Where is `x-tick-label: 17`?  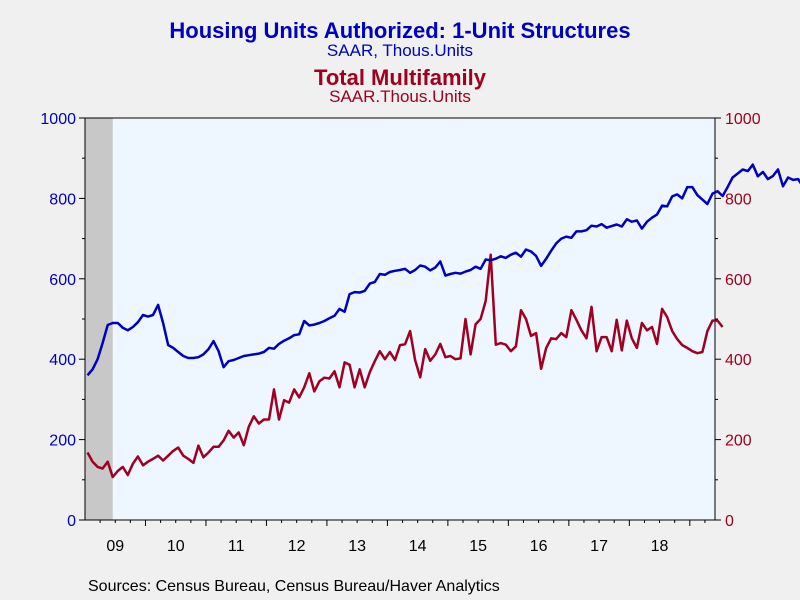
x-tick-label: 17 is located at coordinates (599, 546).